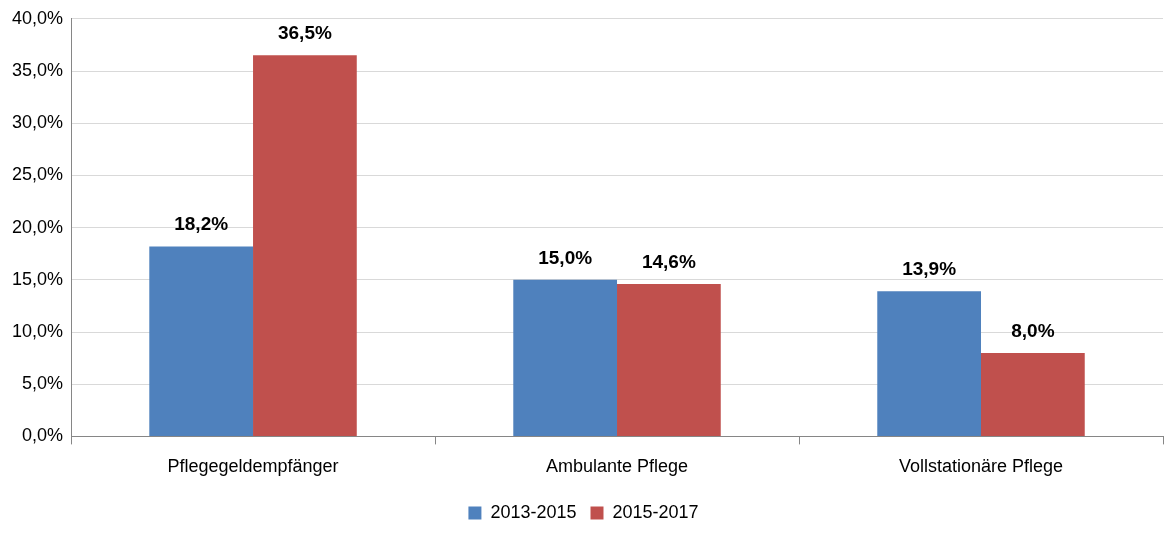 Image resolution: width=1165 pixels, height=536 pixels. I want to click on data-label: 14,6%, so click(668, 261).